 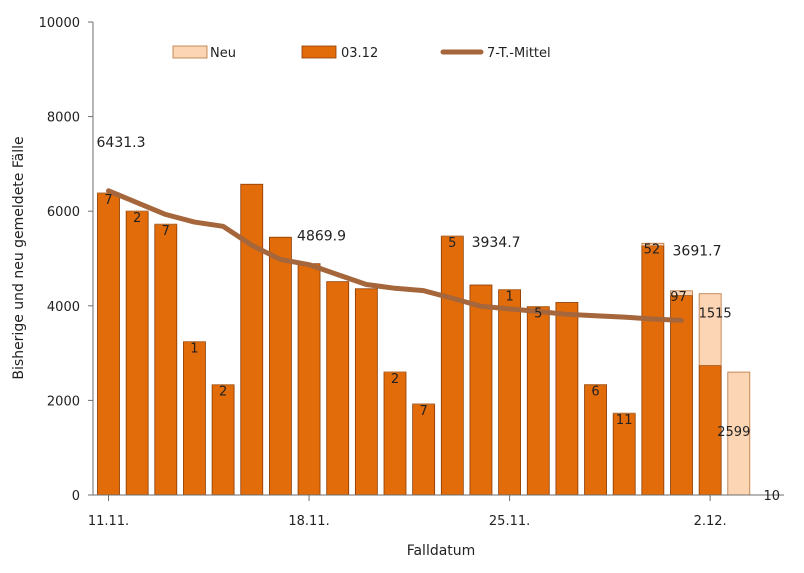 What do you see at coordinates (108, 521) in the screenshot?
I see `x-tick-label: 11.11.` at bounding box center [108, 521].